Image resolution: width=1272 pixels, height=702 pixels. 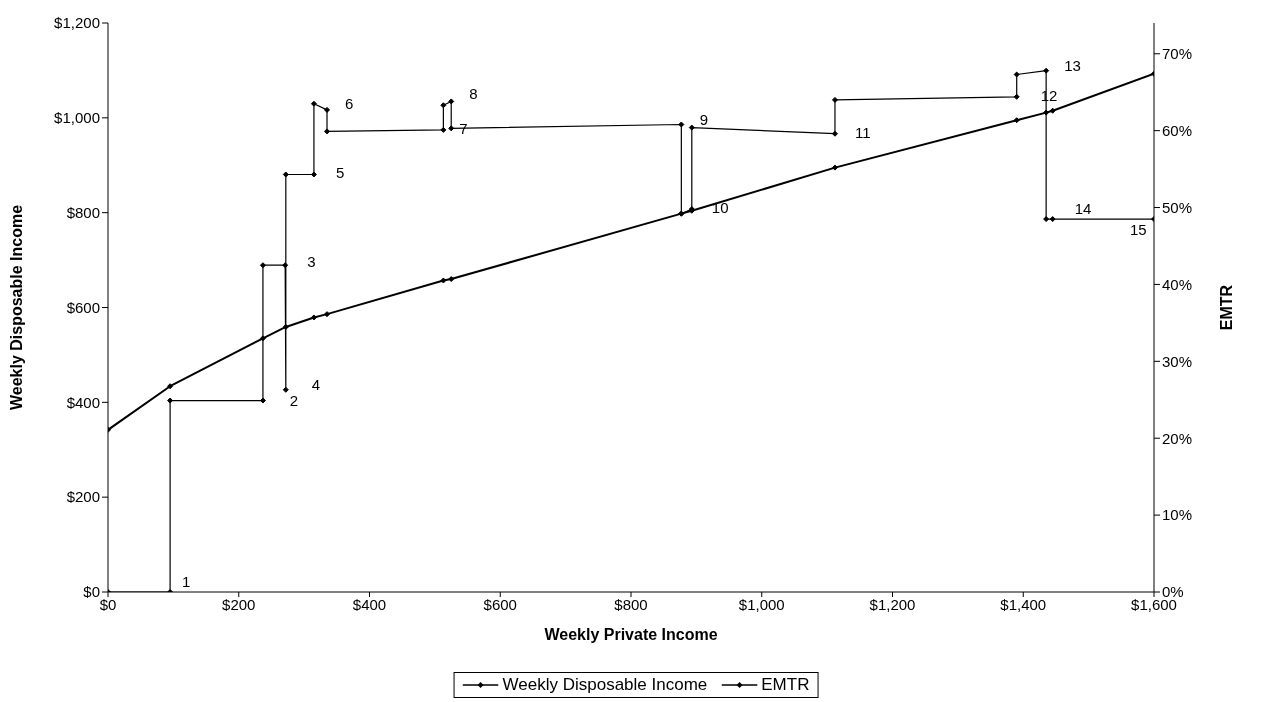 What do you see at coordinates (1138, 230) in the screenshot?
I see `annotation: 15` at bounding box center [1138, 230].